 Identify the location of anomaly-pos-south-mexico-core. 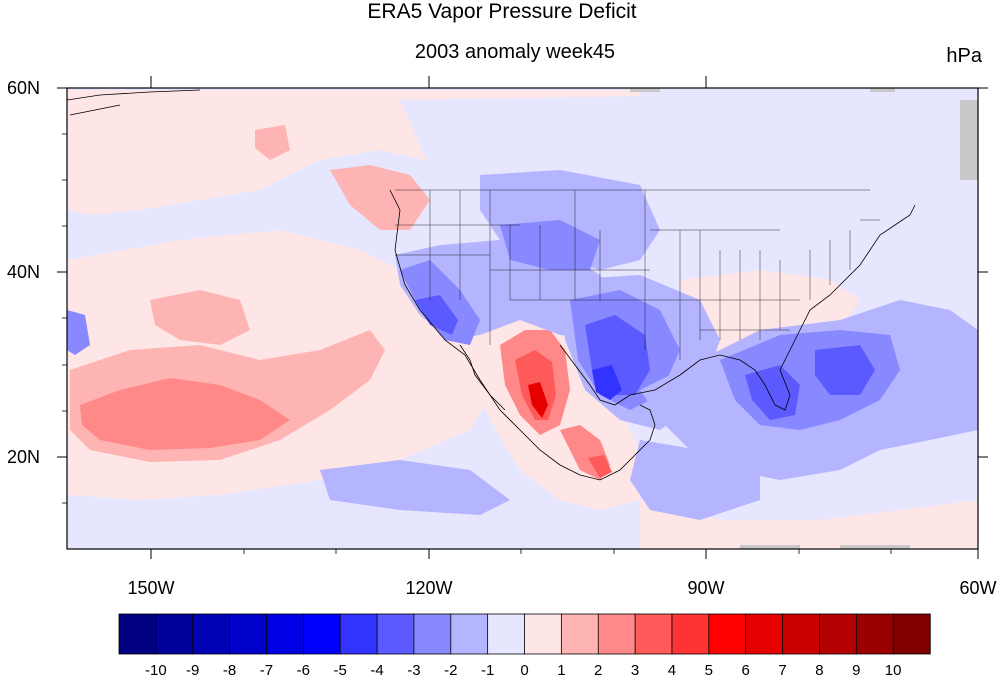
(600, 466).